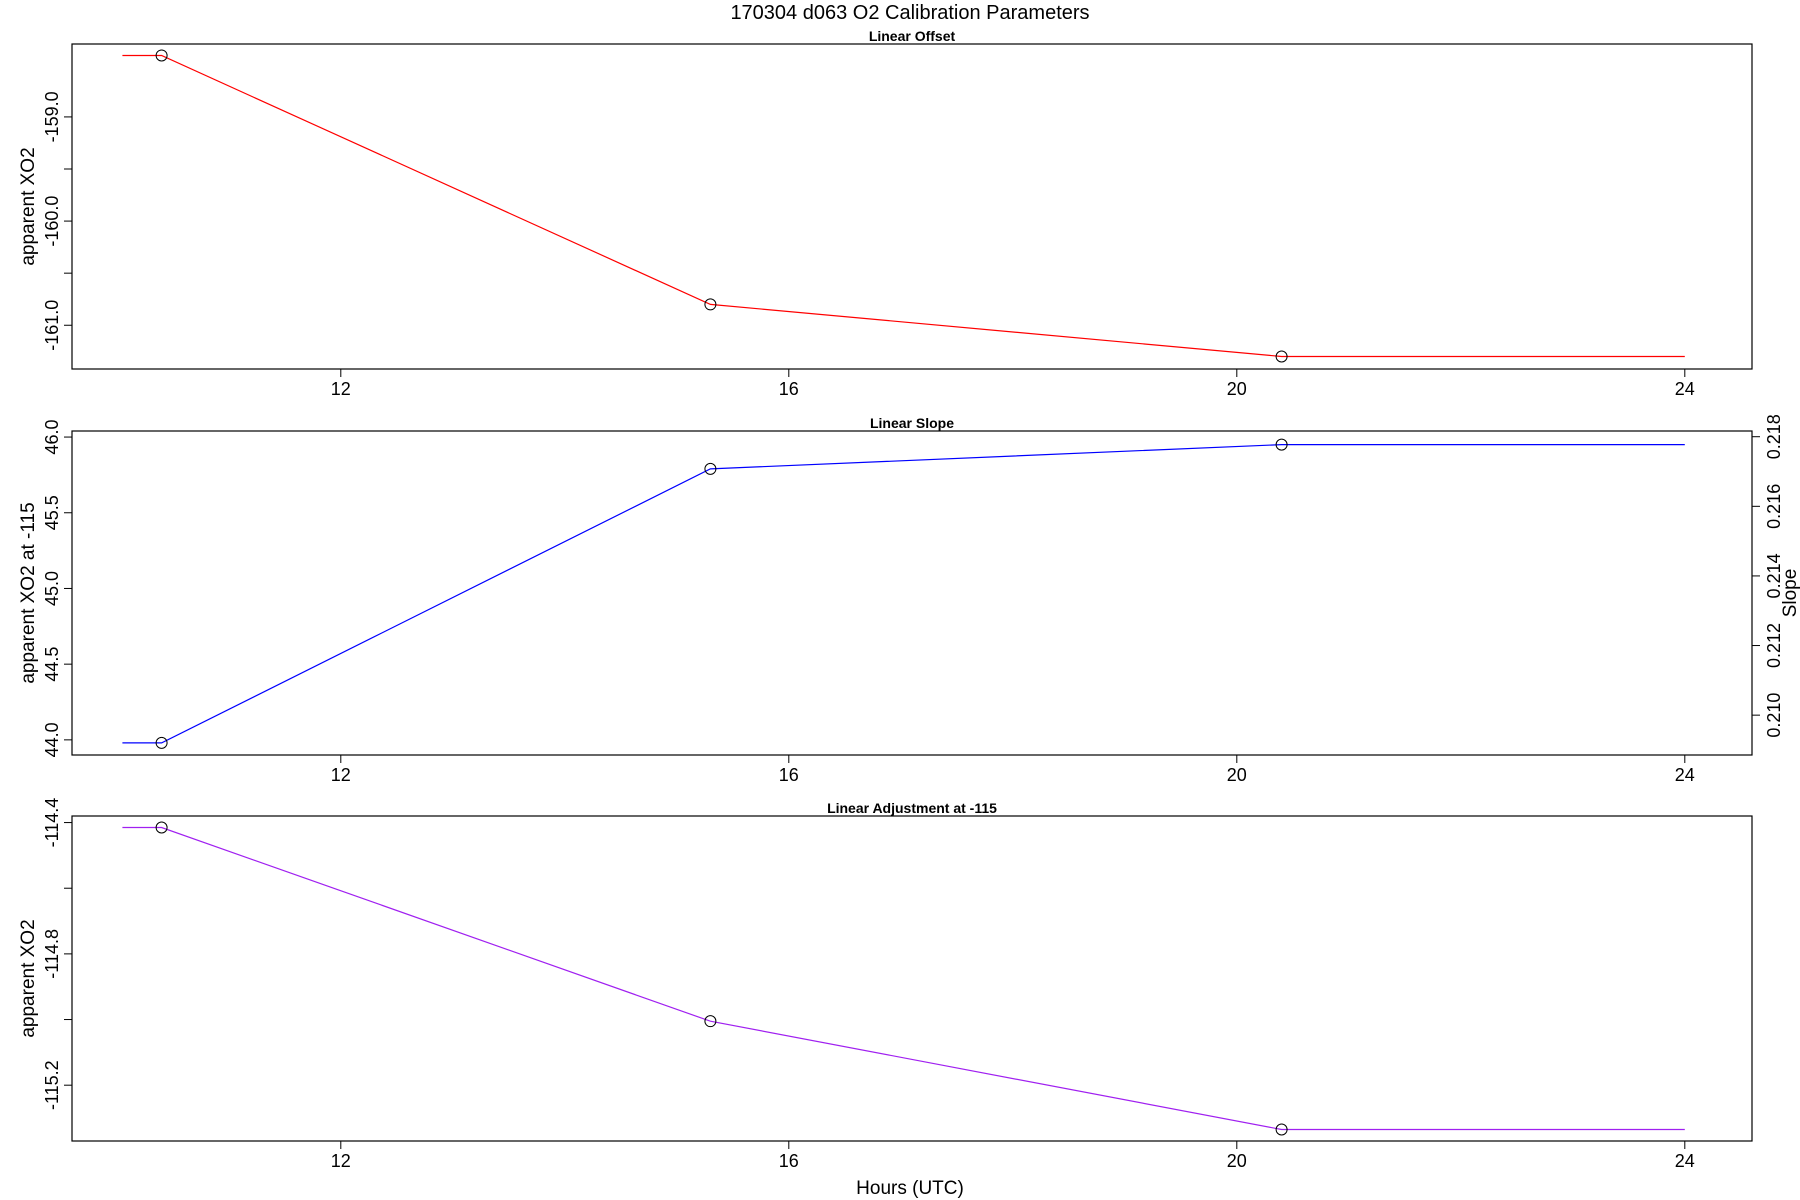 Image resolution: width=1800 pixels, height=1200 pixels. Describe the element at coordinates (52, 739) in the screenshot. I see `y-tick-label: 44.0` at that location.